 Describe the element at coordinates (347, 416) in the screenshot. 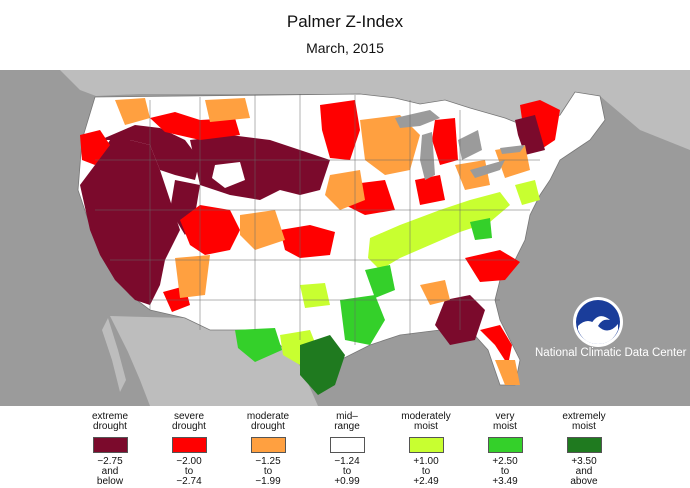

I see `legend-label: mid–` at that location.